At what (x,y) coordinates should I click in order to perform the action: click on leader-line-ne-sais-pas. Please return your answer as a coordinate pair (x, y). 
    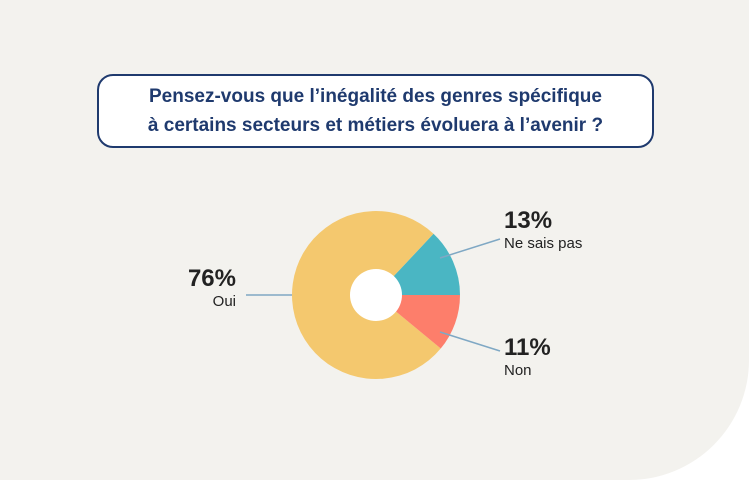
    Looking at the image, I should click on (470, 248).